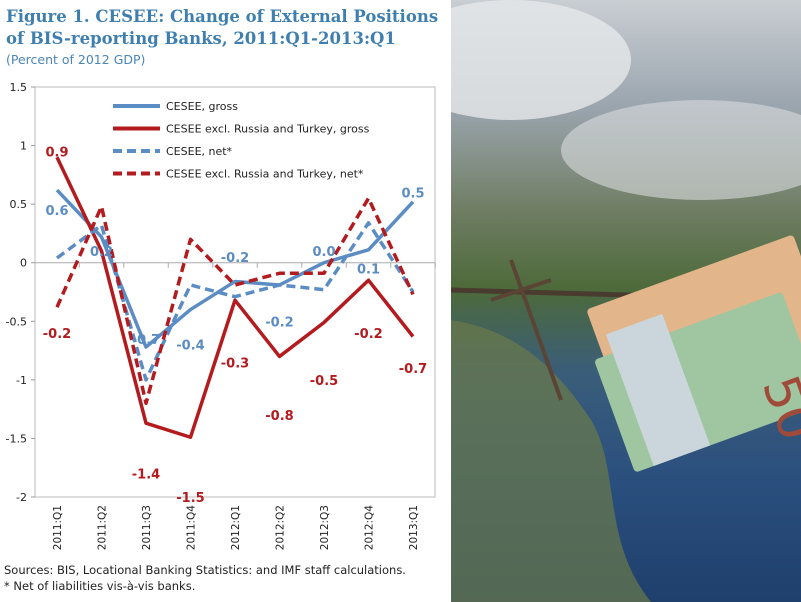 This screenshot has width=801, height=602. I want to click on legend-label: CESEE, net*, so click(199, 151).